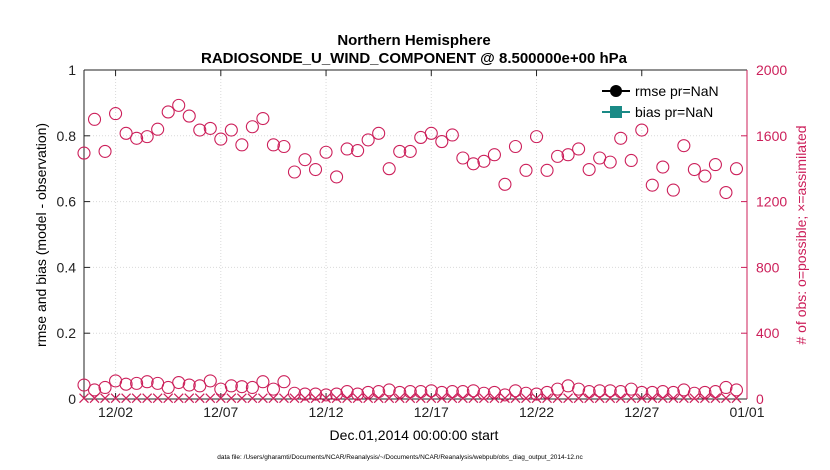 This screenshot has height=470, width=830. What do you see at coordinates (771, 70) in the screenshot?
I see `y-tick-label-right: 2000` at bounding box center [771, 70].